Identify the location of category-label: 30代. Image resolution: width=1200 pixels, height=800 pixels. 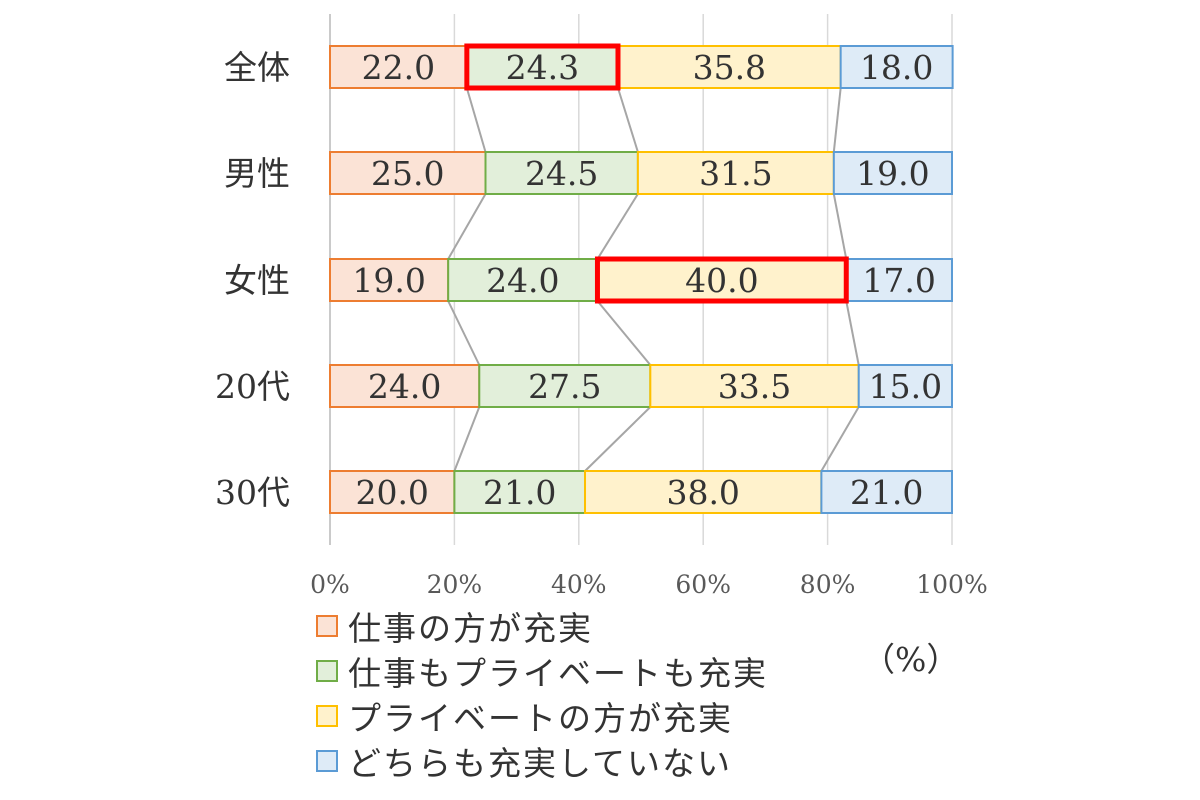
(252, 492).